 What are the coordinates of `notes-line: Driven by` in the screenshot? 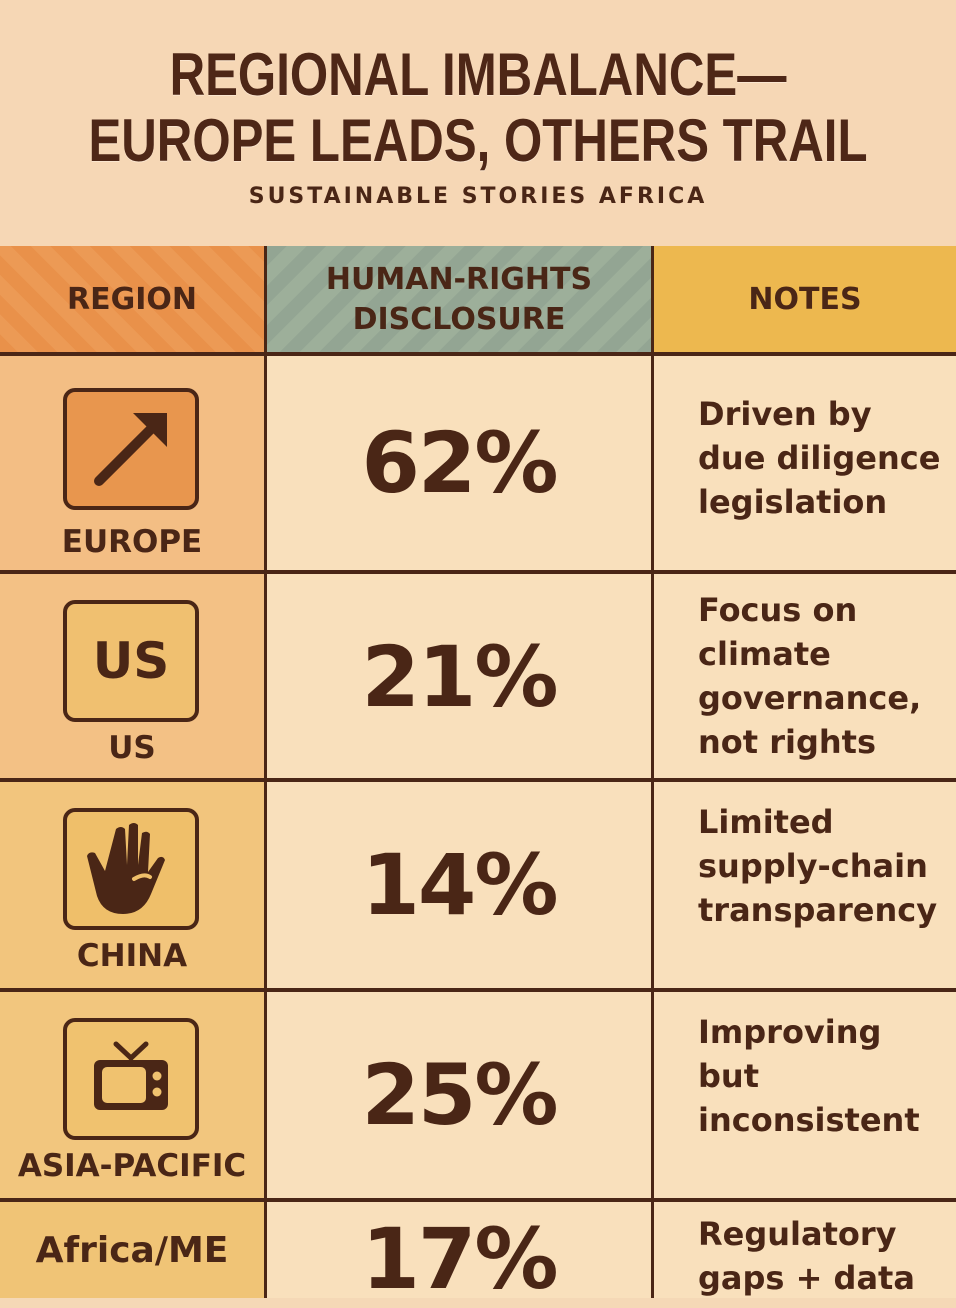 It's located at (785, 414).